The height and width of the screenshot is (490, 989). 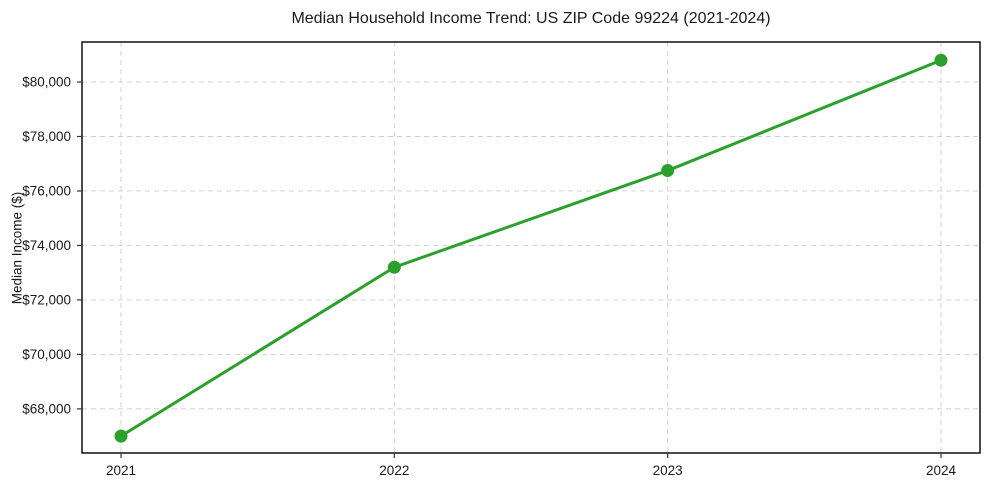 I want to click on x-tick-label: 2022, so click(x=394, y=470).